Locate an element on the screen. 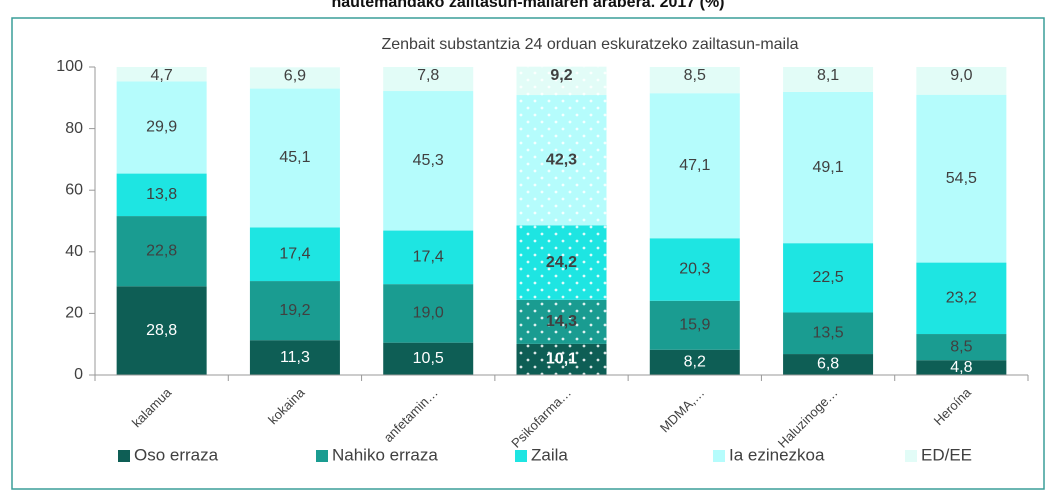  data-label: 10,1 is located at coordinates (561, 359).